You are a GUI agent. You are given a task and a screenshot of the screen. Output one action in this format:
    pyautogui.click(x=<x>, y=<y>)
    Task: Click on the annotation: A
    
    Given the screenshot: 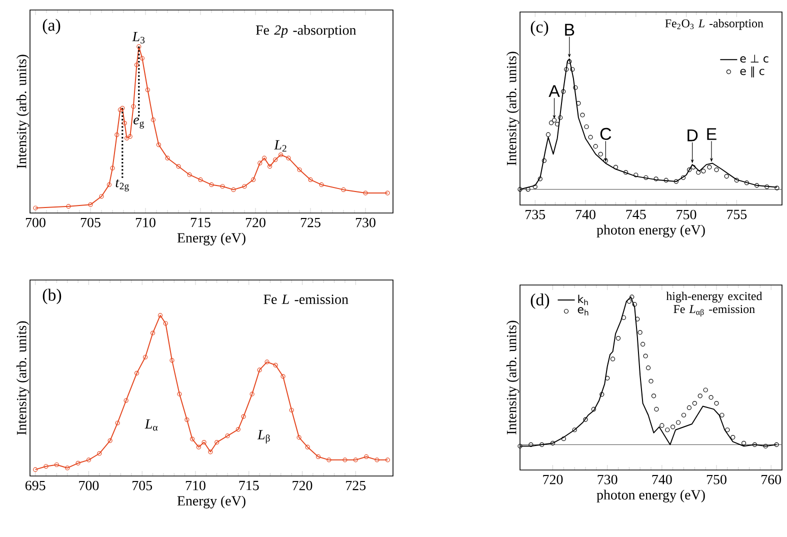 What is the action you would take?
    pyautogui.click(x=554, y=91)
    